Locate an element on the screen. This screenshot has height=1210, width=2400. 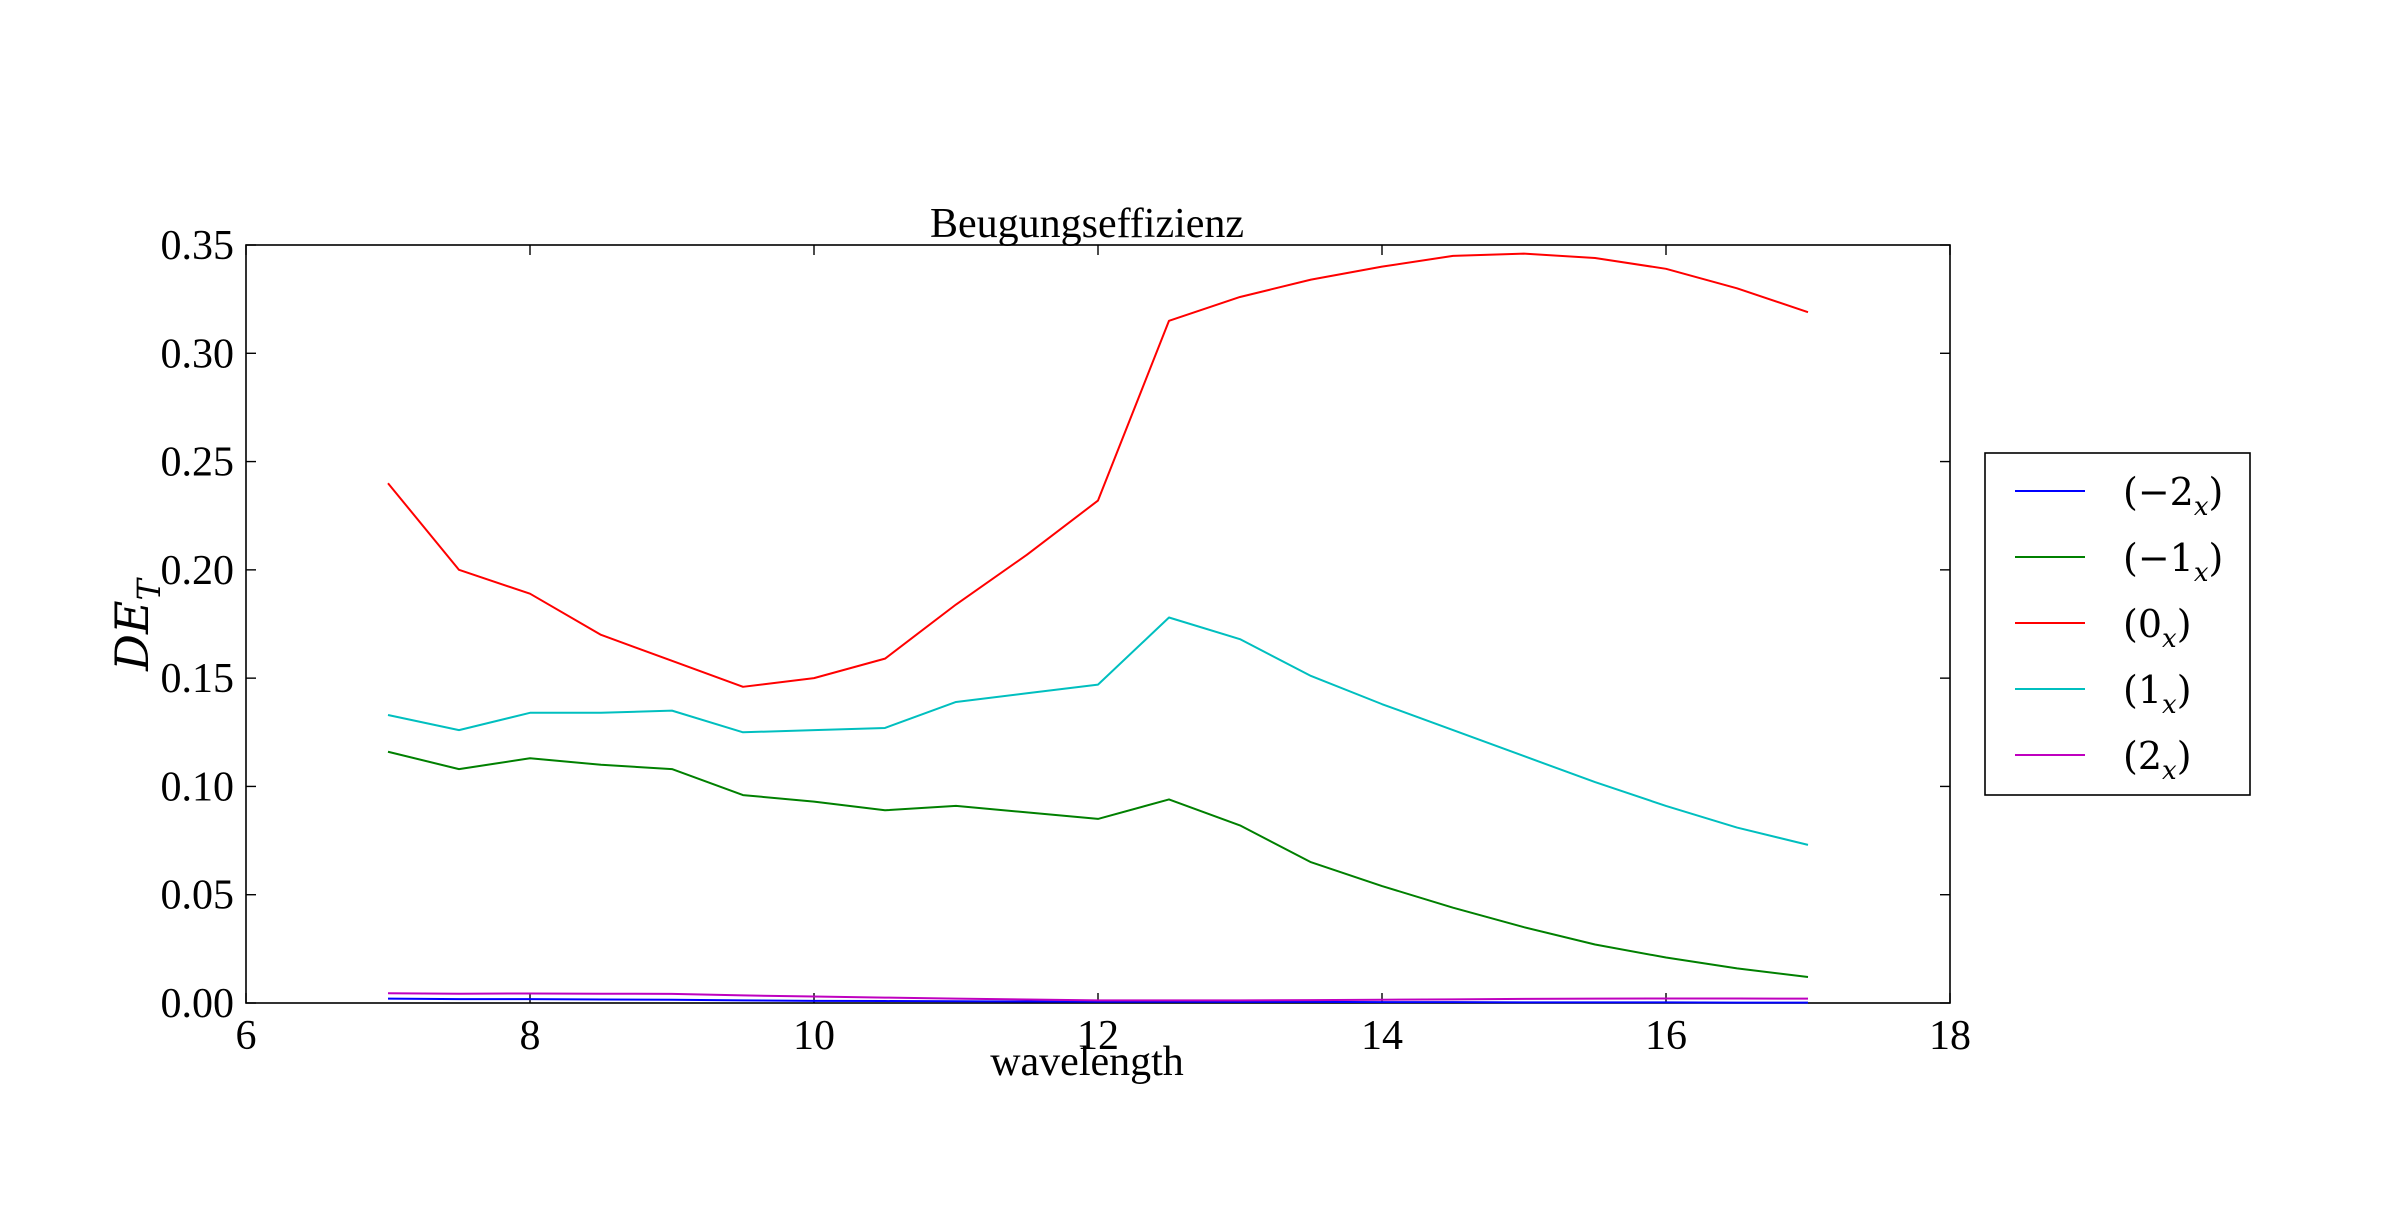
y-axis-label-main: DE is located at coordinates (132, 635).